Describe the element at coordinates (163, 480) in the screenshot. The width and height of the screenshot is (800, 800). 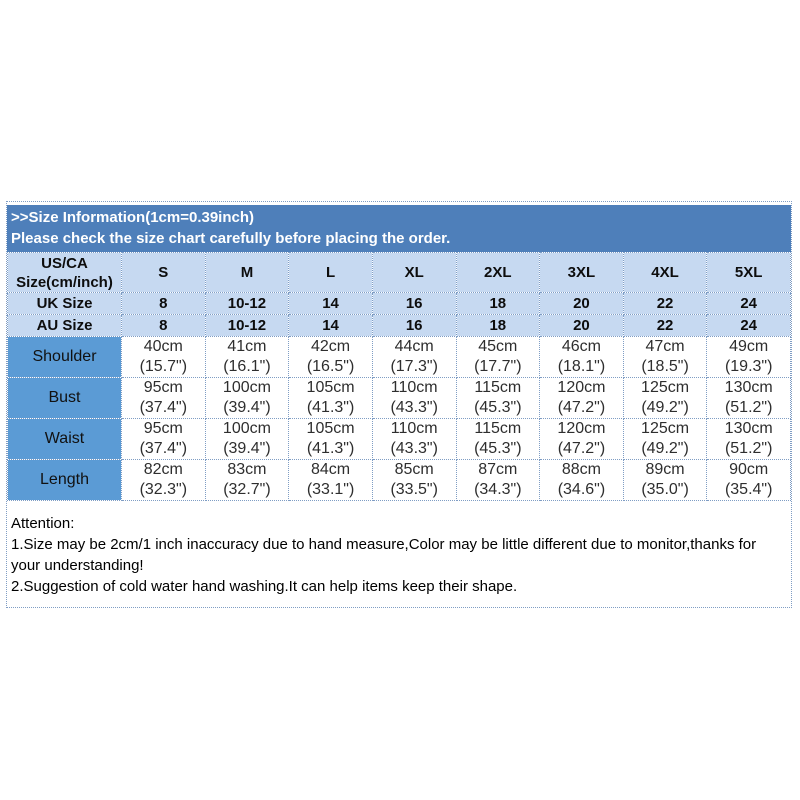
I see `measure-cell: 82cm (32.3")` at that location.